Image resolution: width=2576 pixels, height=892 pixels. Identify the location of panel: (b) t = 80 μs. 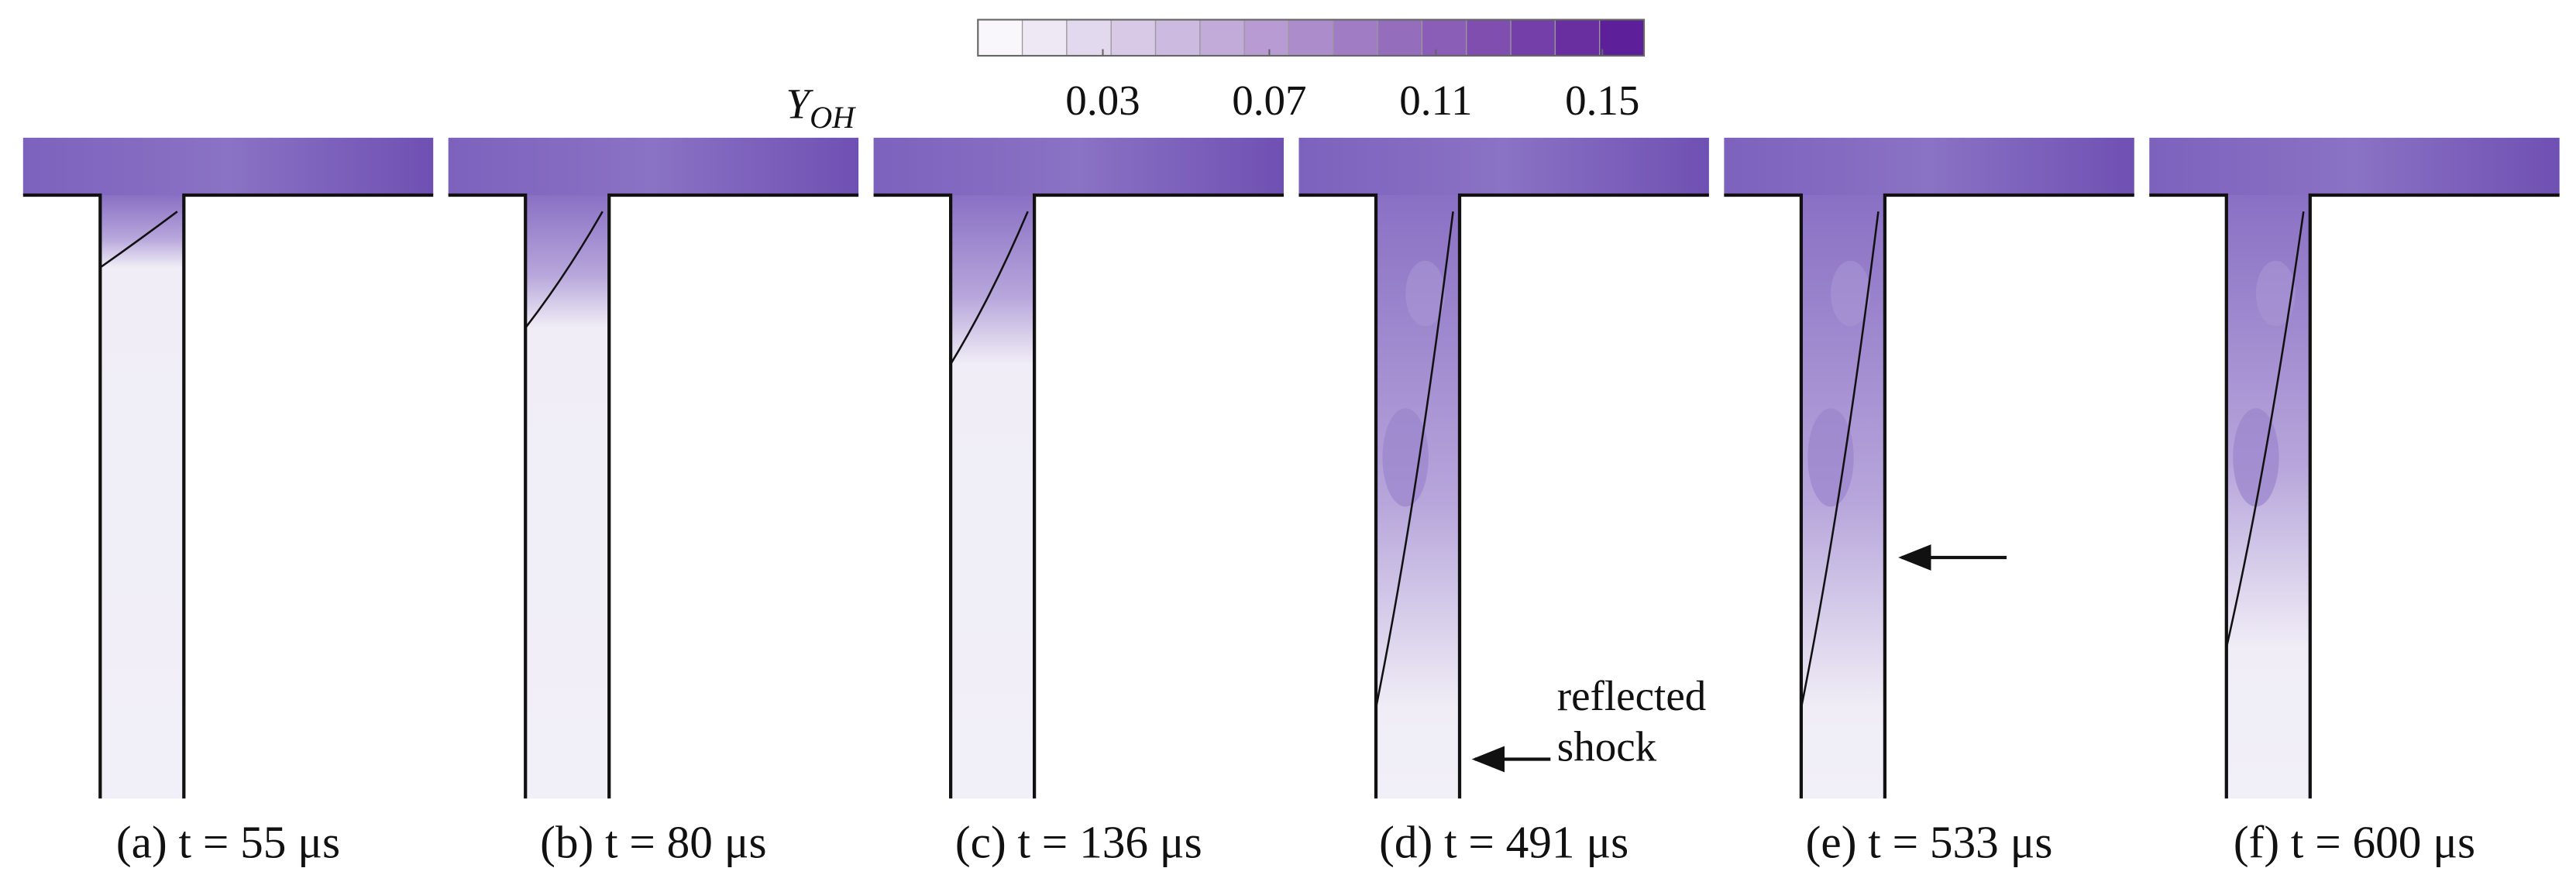
(653, 502).